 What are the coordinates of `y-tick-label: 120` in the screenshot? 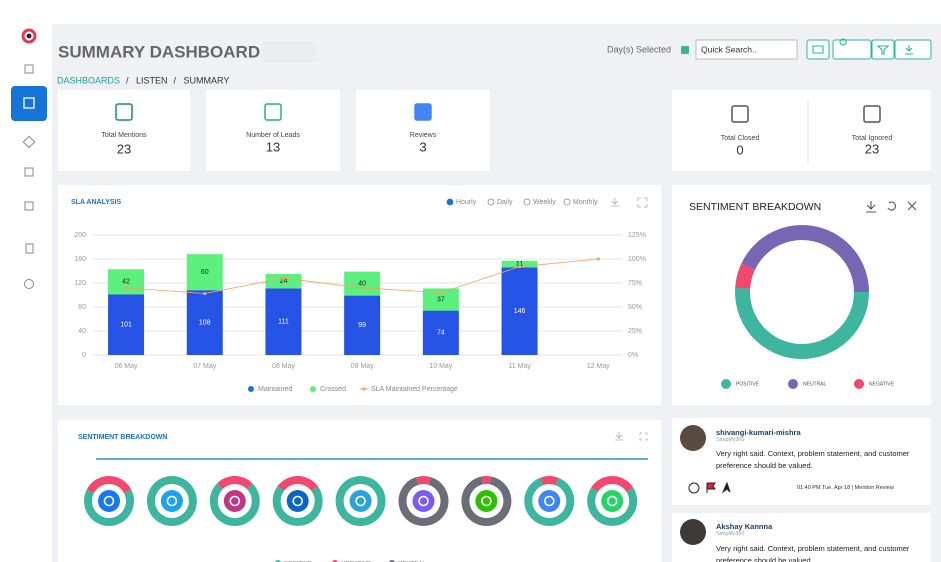 It's located at (80, 283).